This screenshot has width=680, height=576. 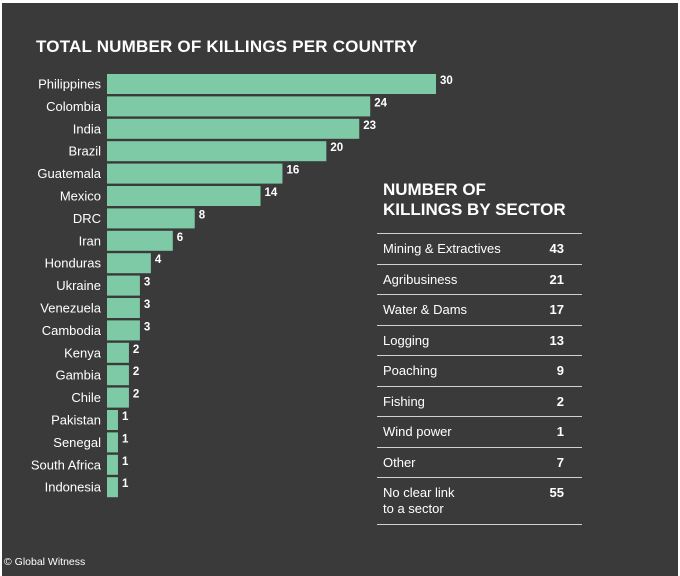 I want to click on sector-name: Fishing, so click(x=404, y=401).